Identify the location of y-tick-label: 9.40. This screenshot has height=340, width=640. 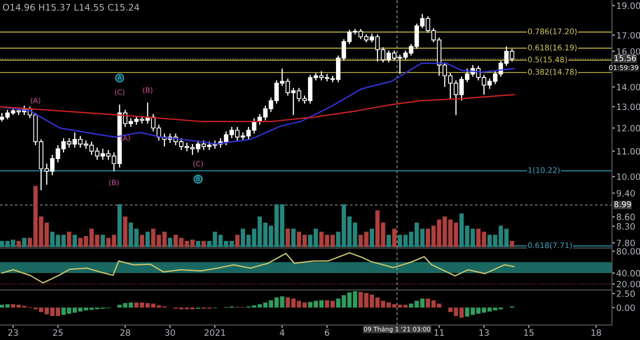
(625, 193).